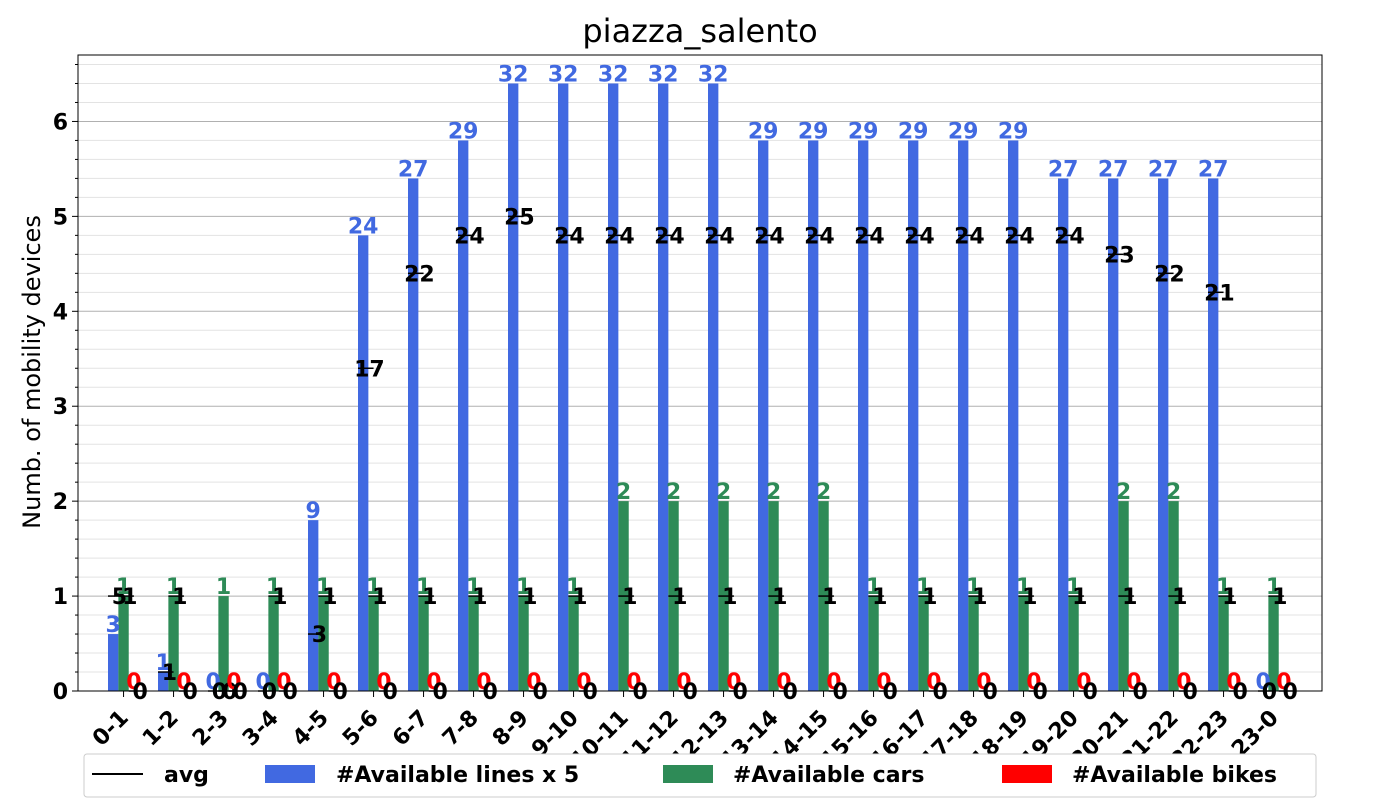  Describe the element at coordinates (119, 597) in the screenshot. I see `avg-label: 5` at that location.